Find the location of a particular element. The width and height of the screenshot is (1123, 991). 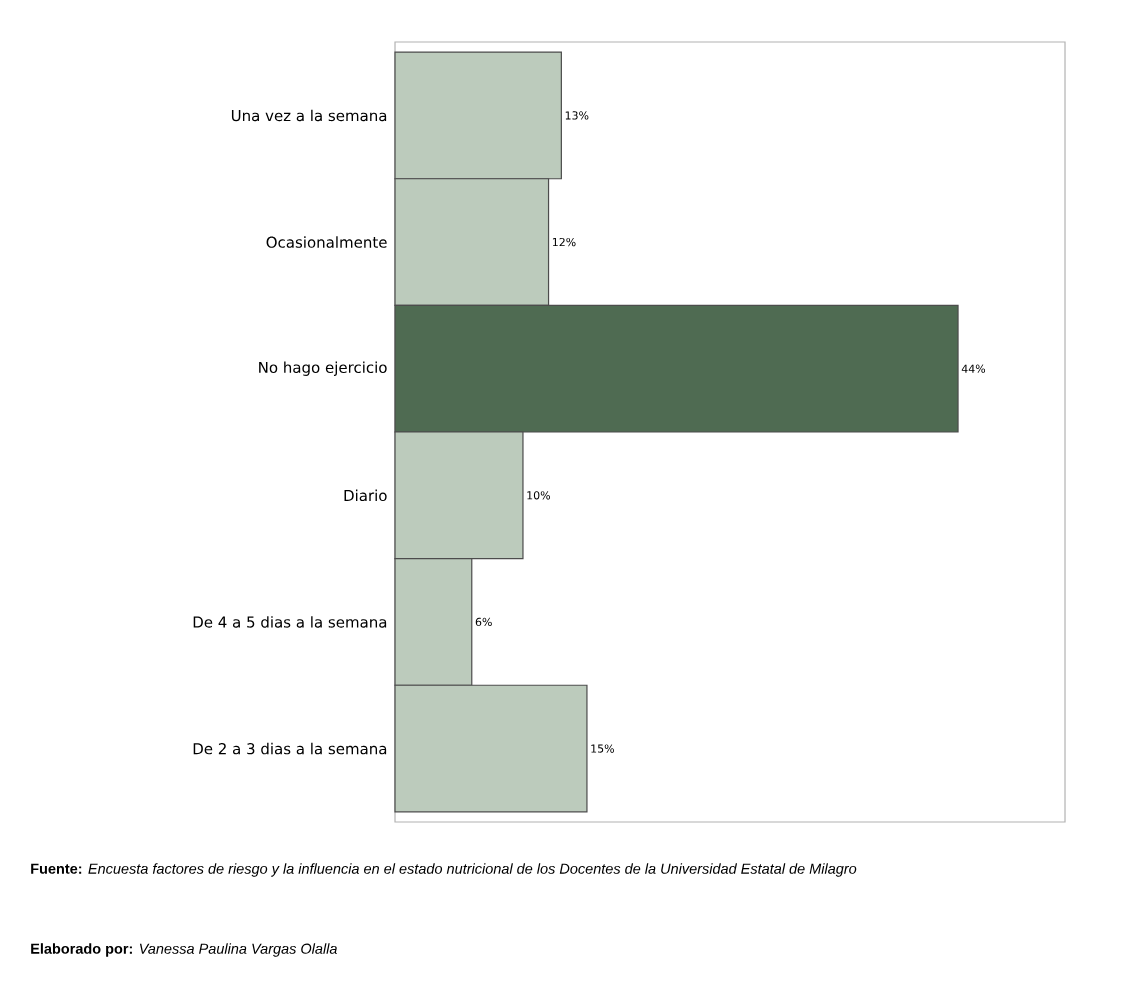

y-tick-label: No hago ejercicio is located at coordinates (323, 368).